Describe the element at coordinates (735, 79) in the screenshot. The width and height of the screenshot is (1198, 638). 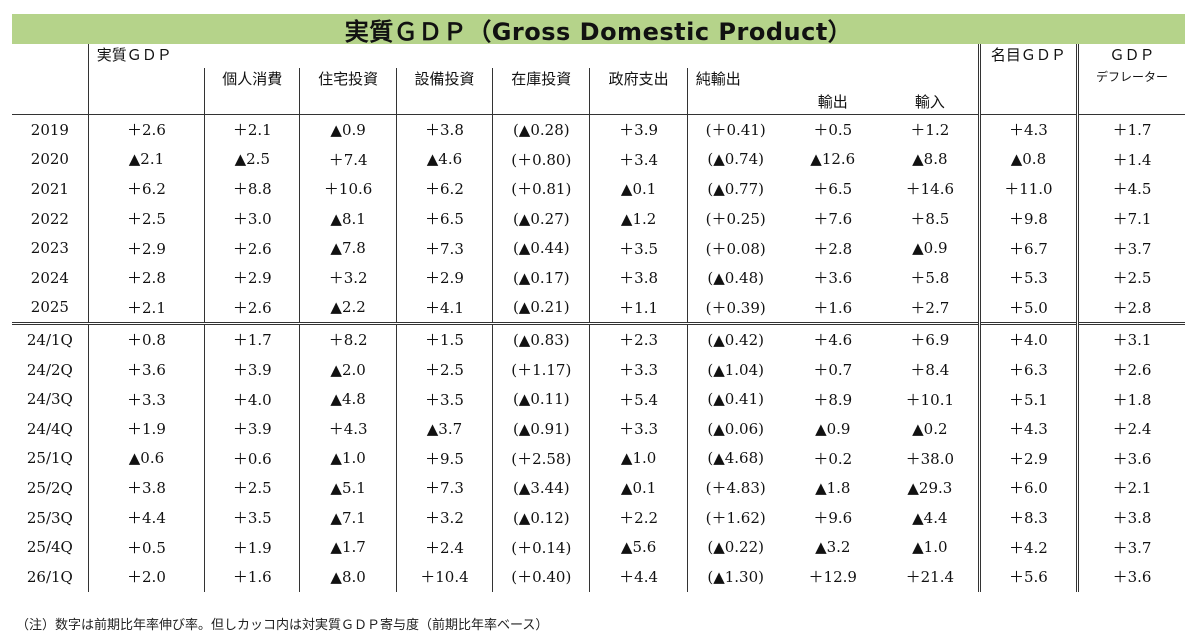
I see `header-net-exports: 純輸出` at that location.